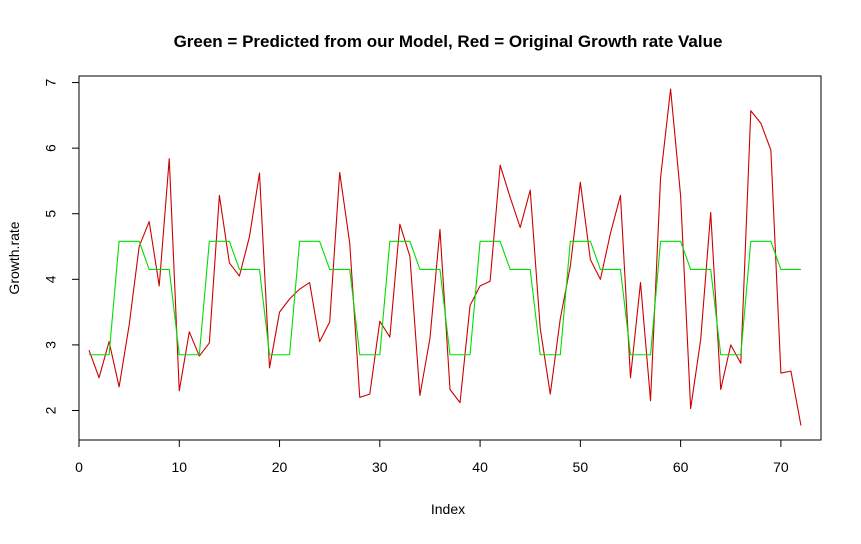 The height and width of the screenshot is (544, 861). I want to click on x-tick-label: 30, so click(380, 467).